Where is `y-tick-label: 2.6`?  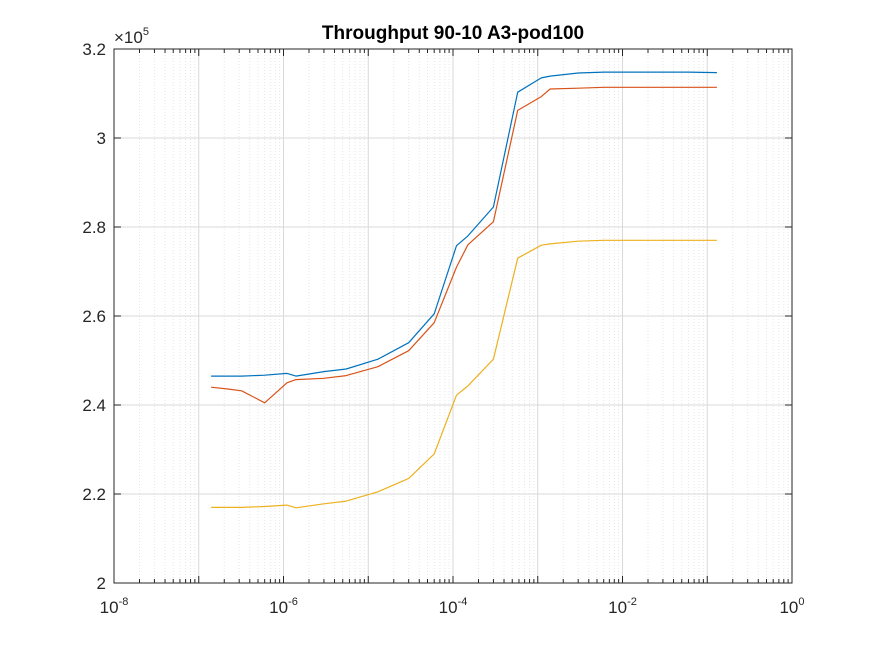 y-tick-label: 2.6 is located at coordinates (94, 316).